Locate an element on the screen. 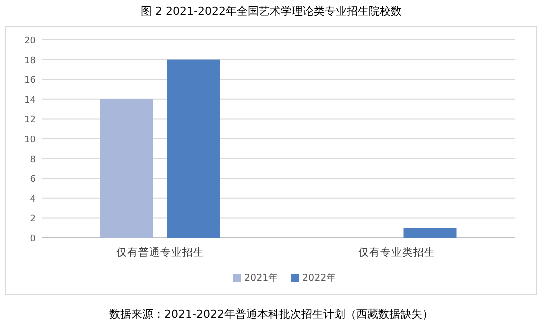 Image resolution: width=543 pixels, height=329 pixels. legend-item: 2021年 is located at coordinates (256, 278).